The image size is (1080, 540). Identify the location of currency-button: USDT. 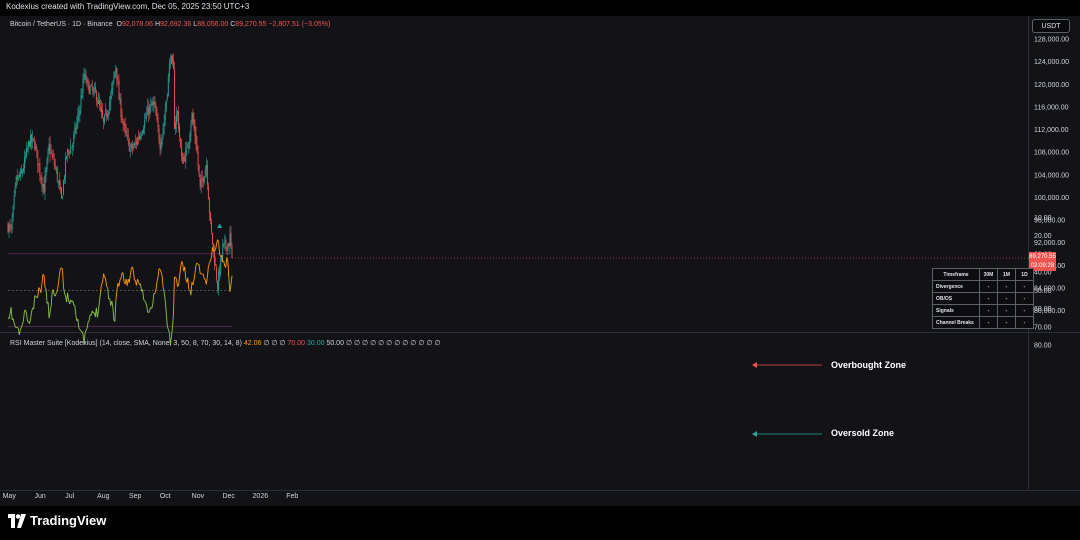
(1051, 26).